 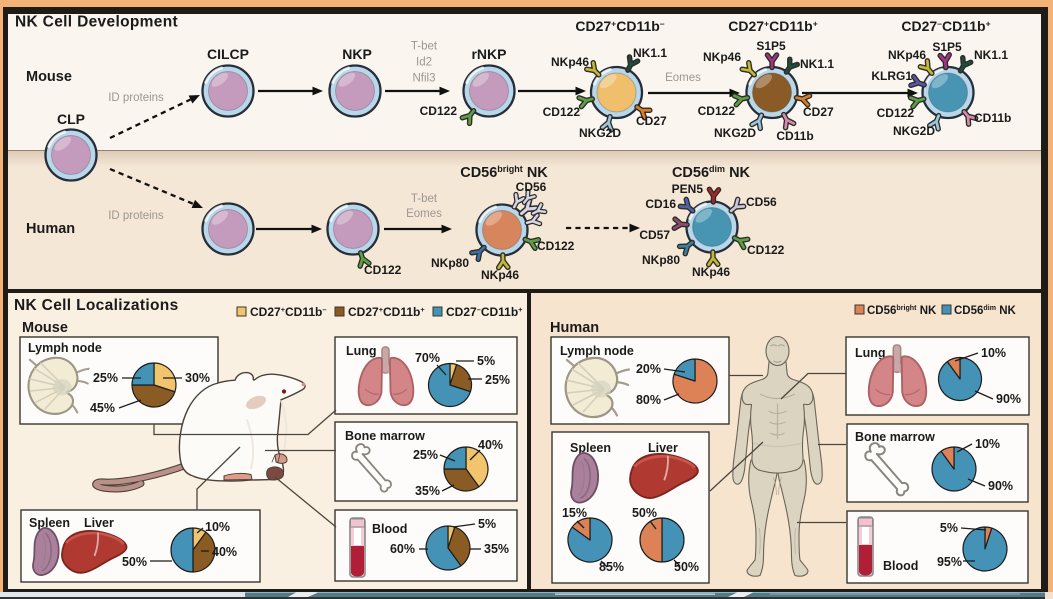 What do you see at coordinates (357, 54) in the screenshot?
I see `svg-text: NKP` at bounding box center [357, 54].